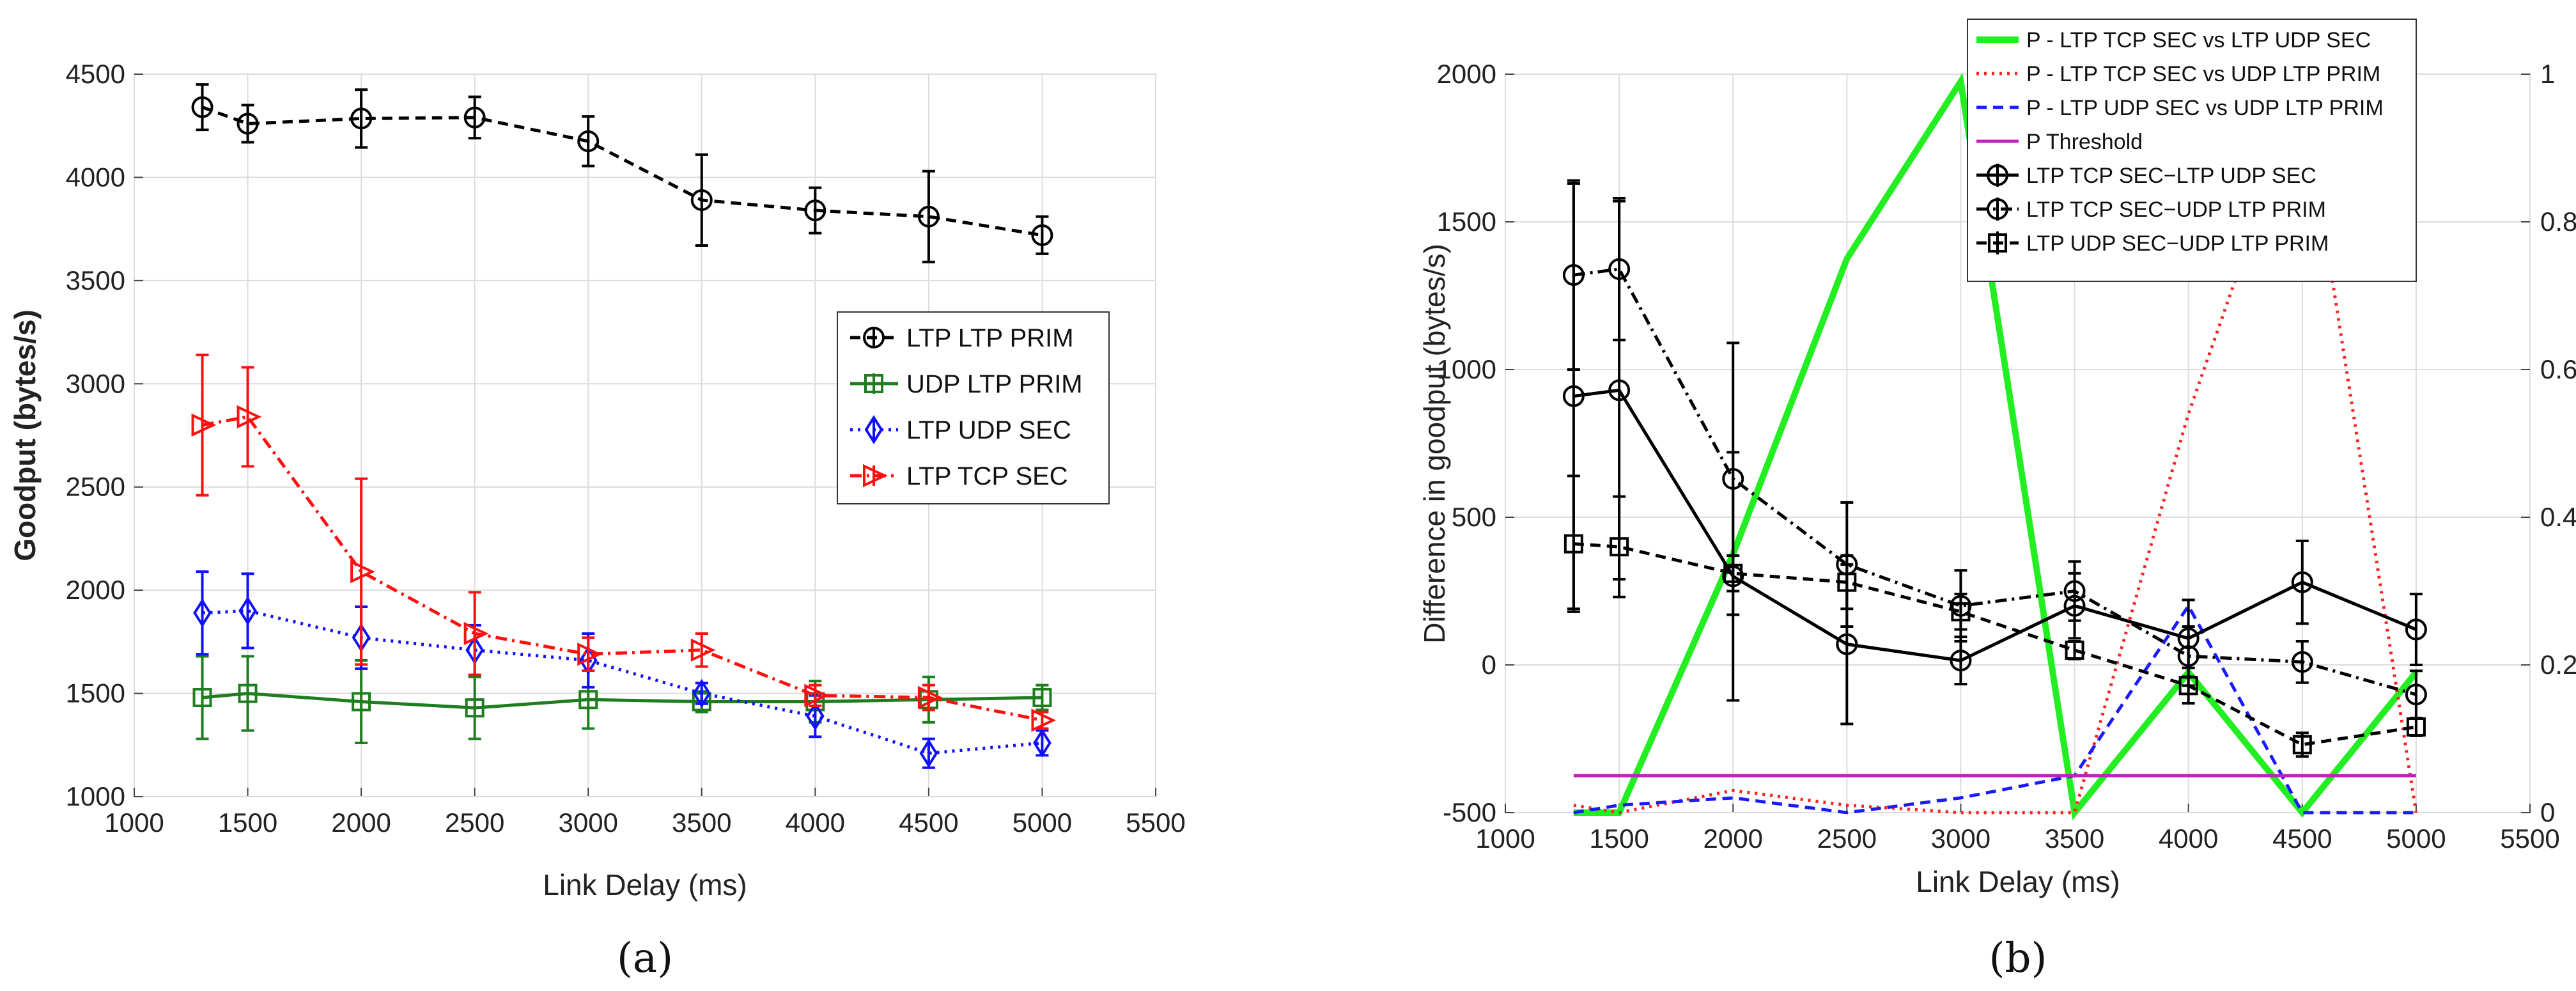  What do you see at coordinates (96, 383) in the screenshot?
I see `y-tick-label: 3000` at bounding box center [96, 383].